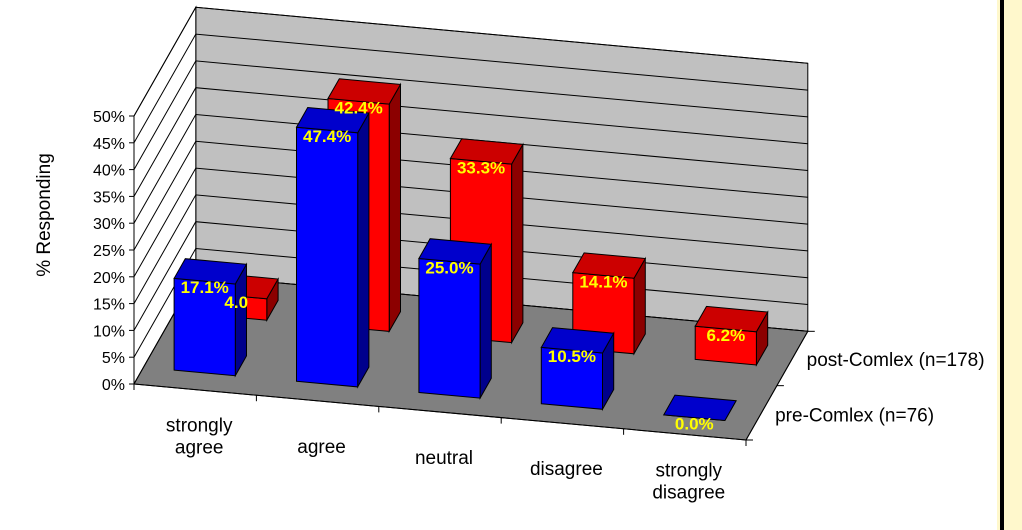  What do you see at coordinates (694, 424) in the screenshot?
I see `data-label: 0.0%` at bounding box center [694, 424].